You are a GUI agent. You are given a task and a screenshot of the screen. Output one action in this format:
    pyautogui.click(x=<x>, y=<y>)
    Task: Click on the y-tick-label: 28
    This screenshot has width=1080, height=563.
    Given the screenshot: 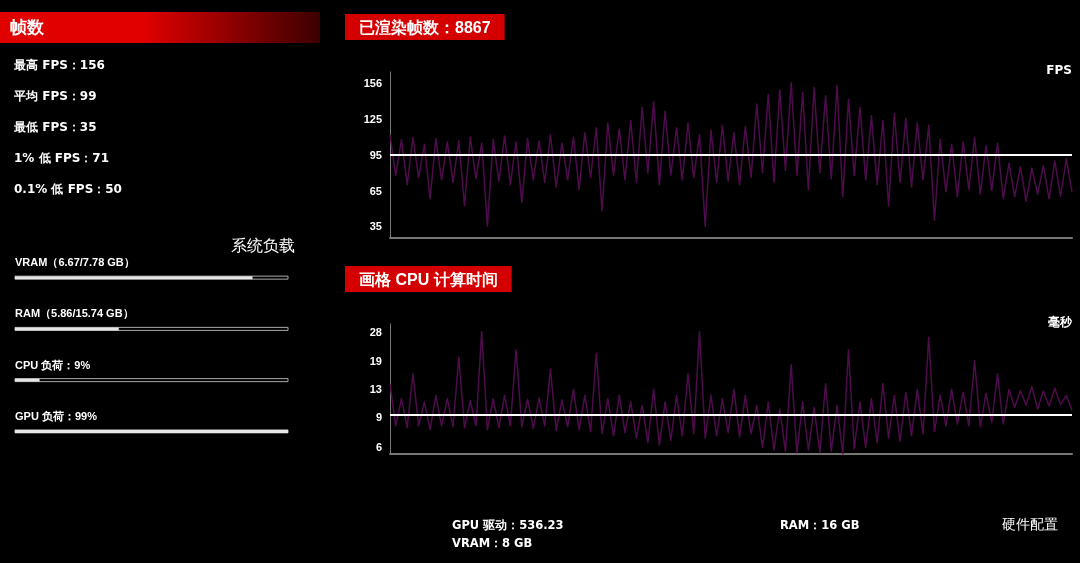 What is the action you would take?
    pyautogui.click(x=375, y=331)
    